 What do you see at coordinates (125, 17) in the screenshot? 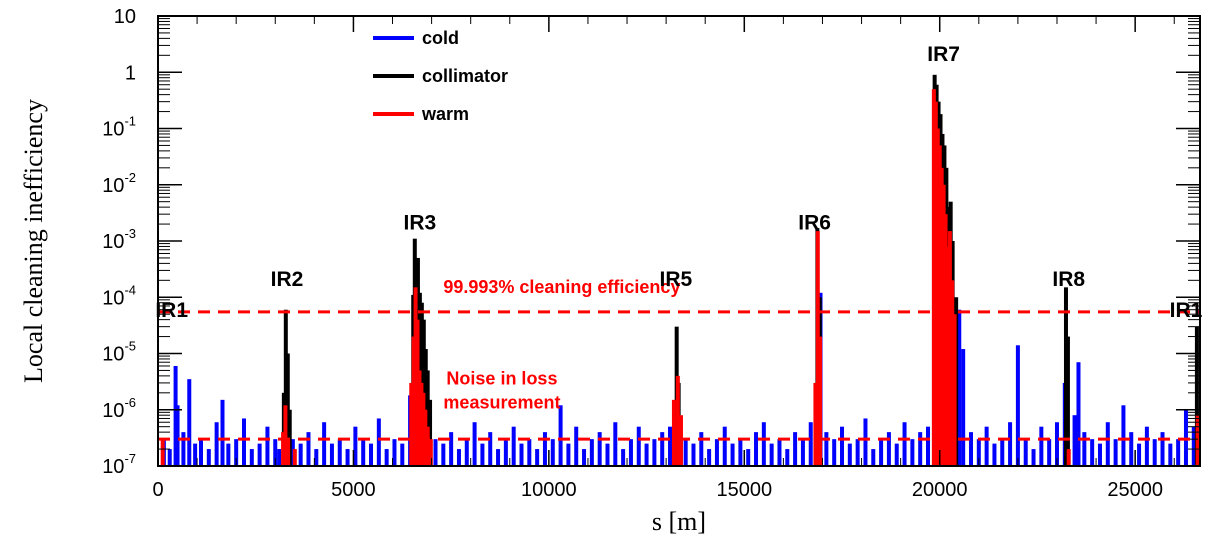
I see `y-tick-label: 10` at bounding box center [125, 17].